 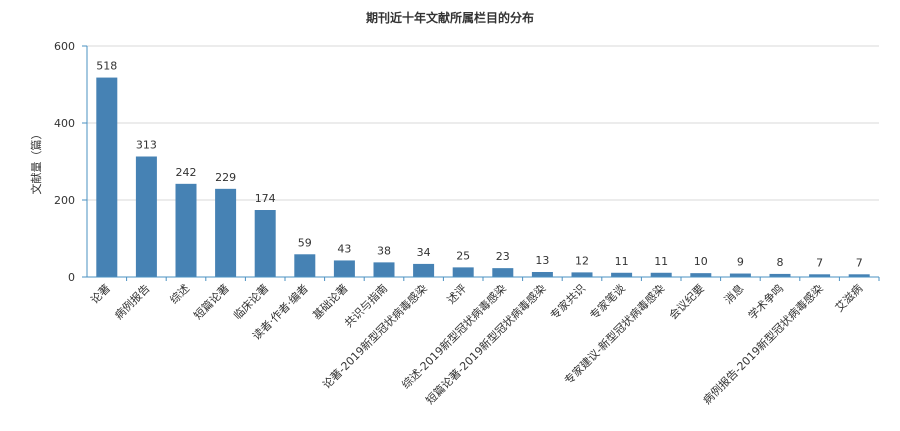 What do you see at coordinates (146, 144) in the screenshot?
I see `data-label: 313` at bounding box center [146, 144].